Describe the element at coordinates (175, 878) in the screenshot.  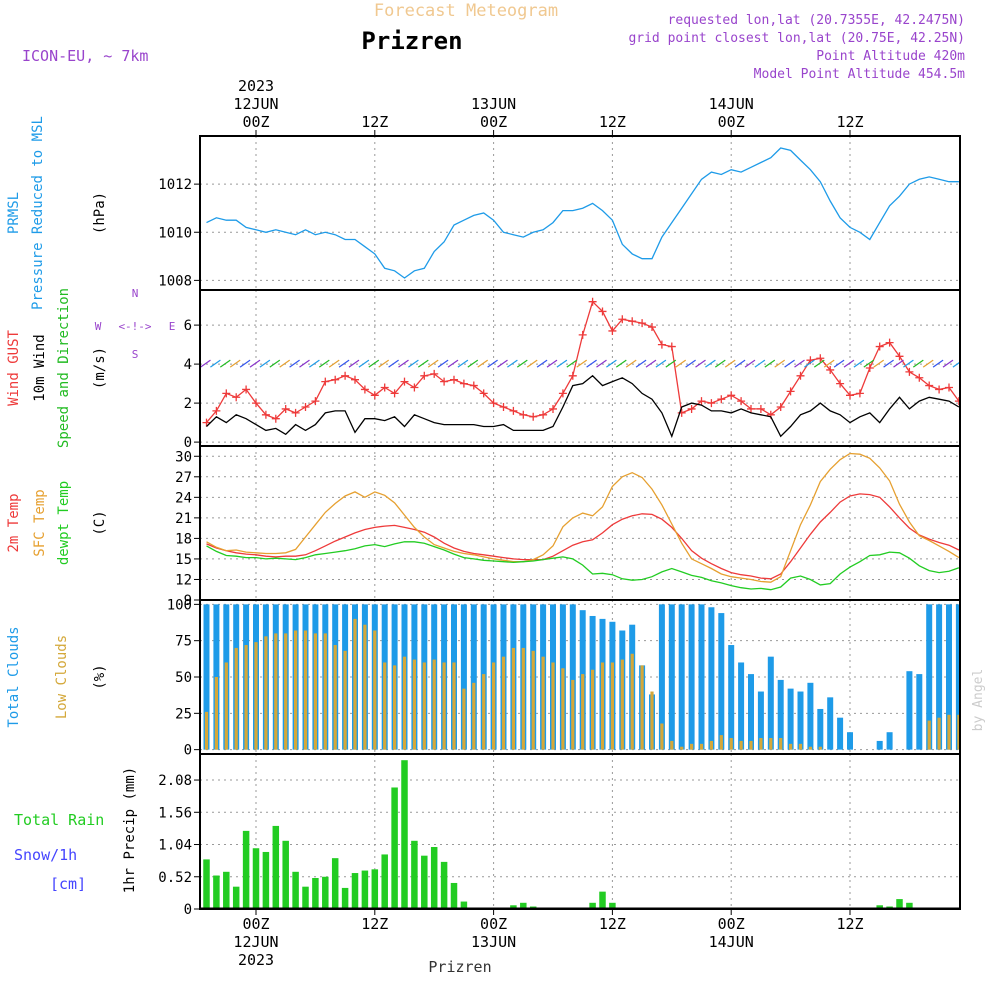
I see `y-tick-label: 0.52` at that location.